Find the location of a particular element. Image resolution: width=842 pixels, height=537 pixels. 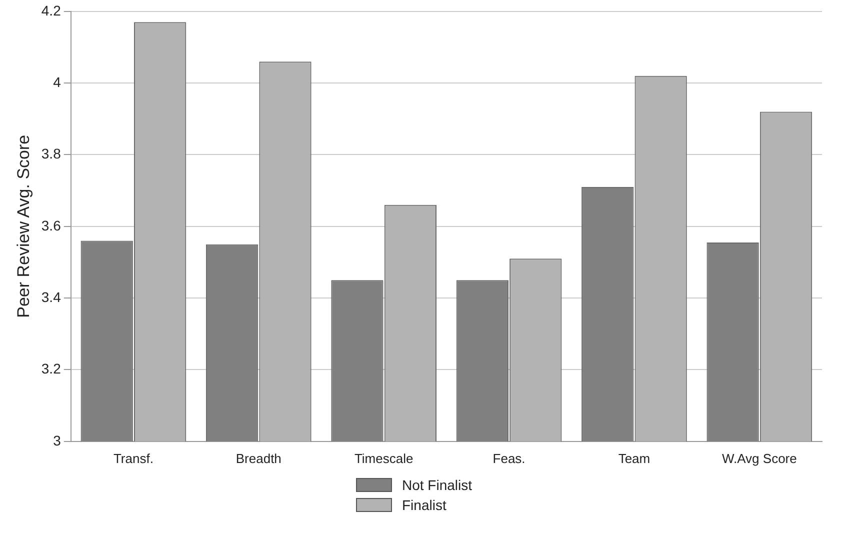

legend-label: Not Finalist is located at coordinates (437, 485).